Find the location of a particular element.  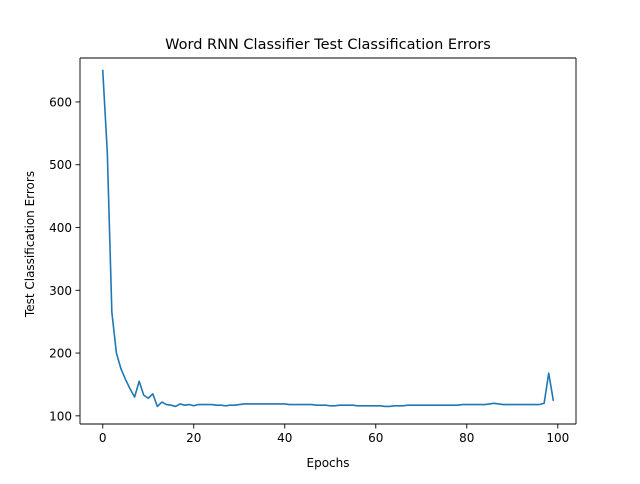

x-tick-label: 20 is located at coordinates (193, 438).